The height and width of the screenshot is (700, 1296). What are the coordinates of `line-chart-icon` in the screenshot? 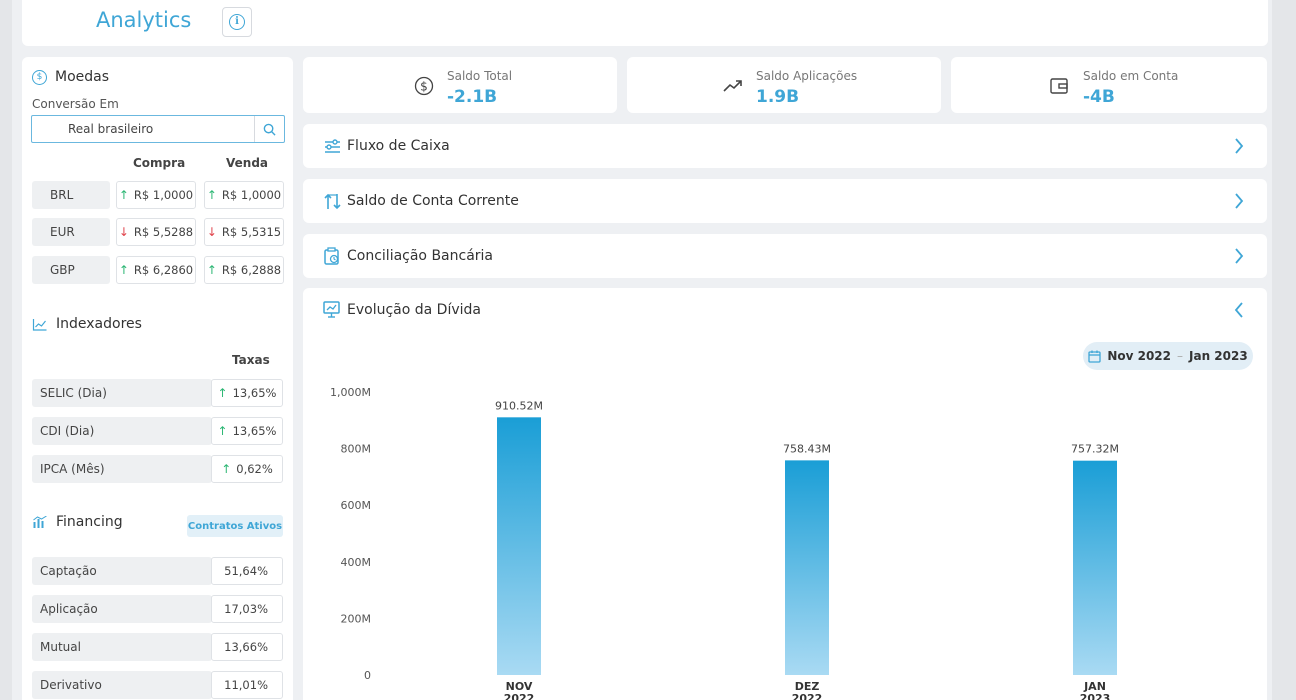 It's located at (39, 324).